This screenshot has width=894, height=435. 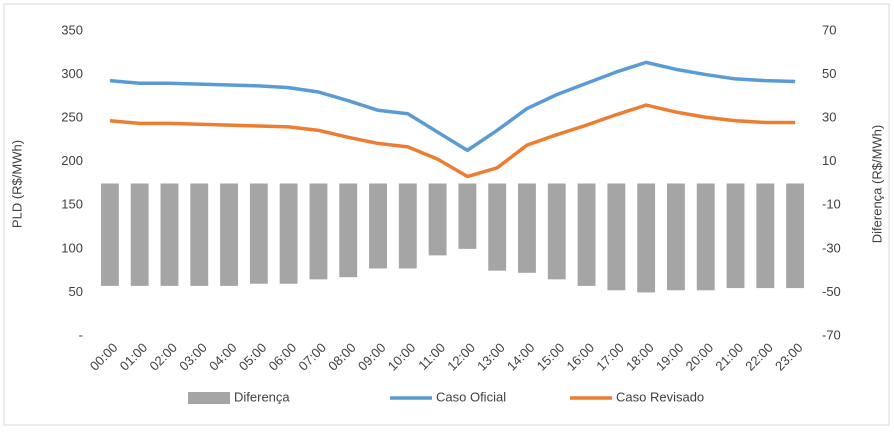 What do you see at coordinates (471, 396) in the screenshot?
I see `legend-label: Caso Oficial` at bounding box center [471, 396].